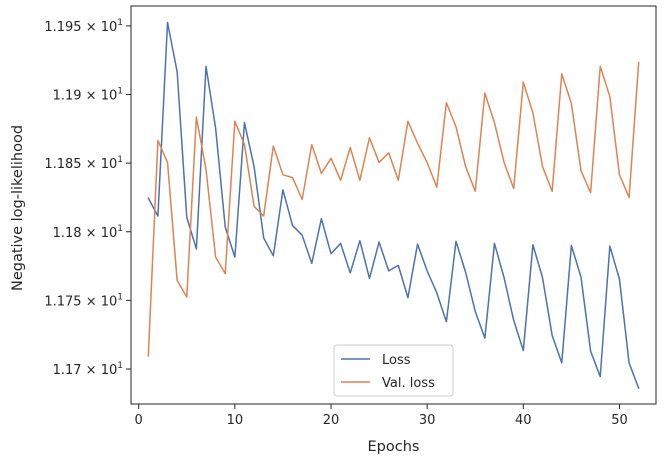 The height and width of the screenshot is (463, 667). What do you see at coordinates (619, 420) in the screenshot?
I see `x-tick-label: 50` at bounding box center [619, 420].